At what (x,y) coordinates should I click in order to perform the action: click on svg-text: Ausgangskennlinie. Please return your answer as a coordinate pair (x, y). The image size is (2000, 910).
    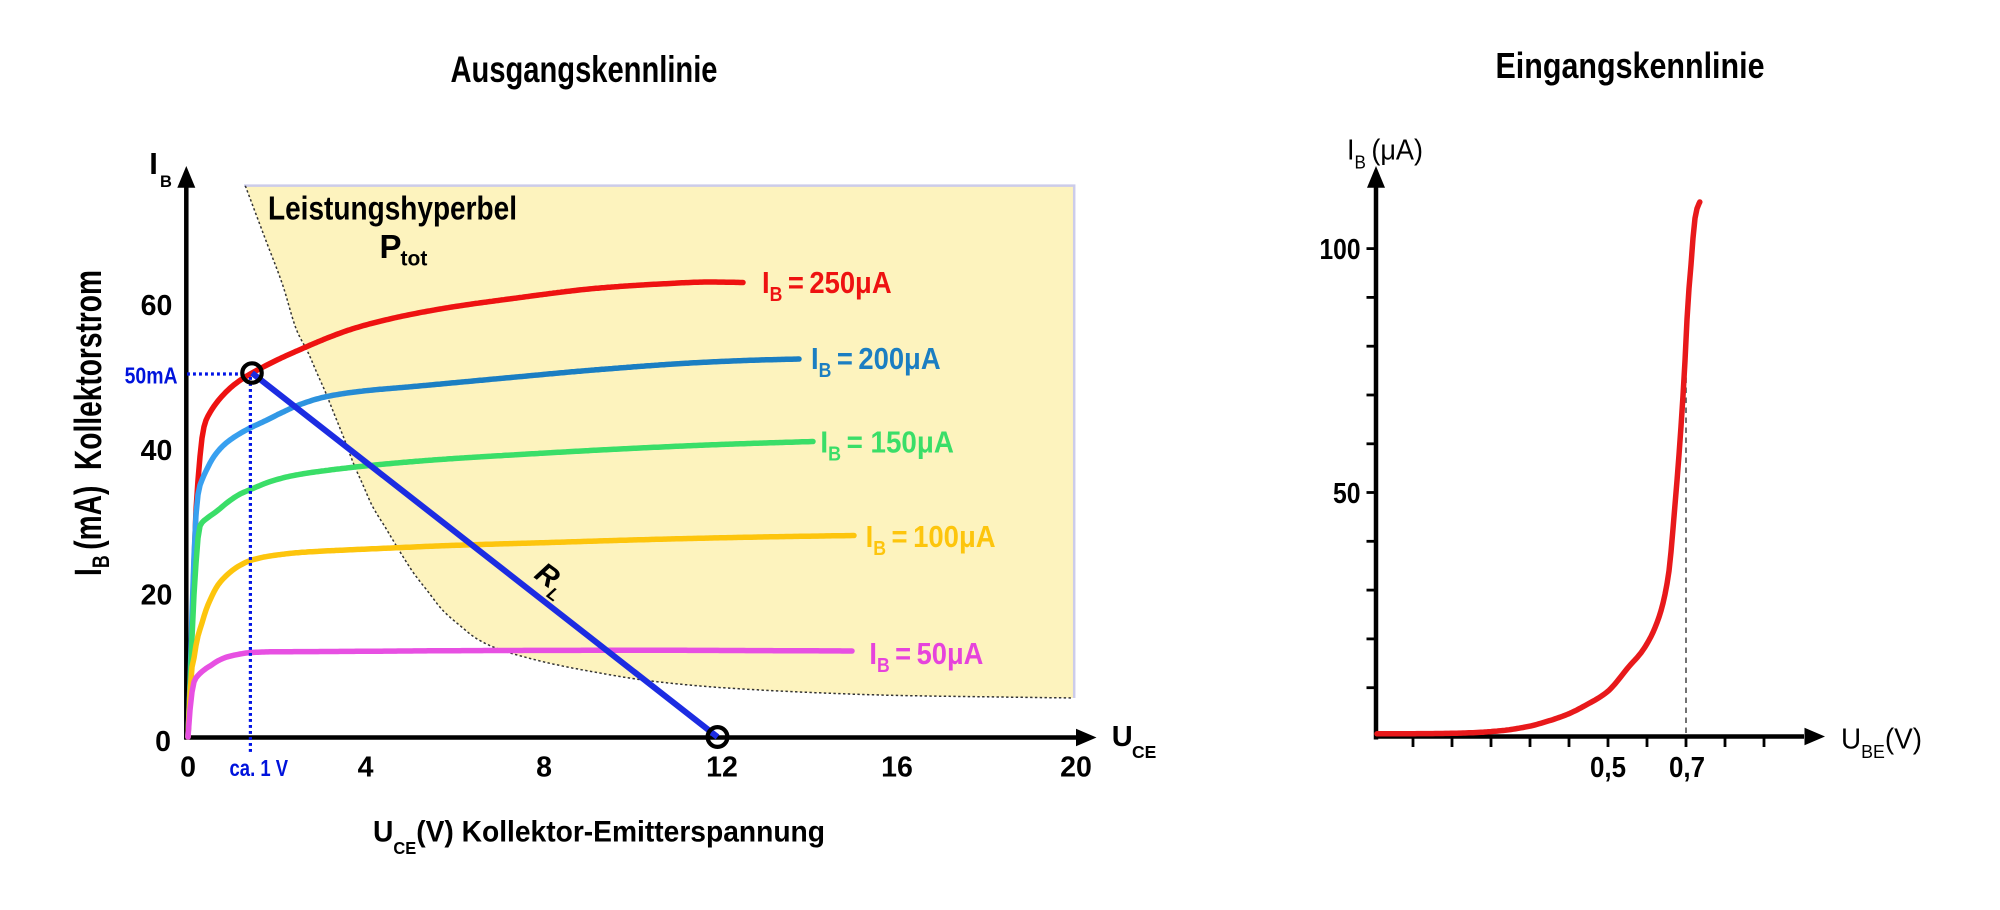
    Looking at the image, I should click on (584, 69).